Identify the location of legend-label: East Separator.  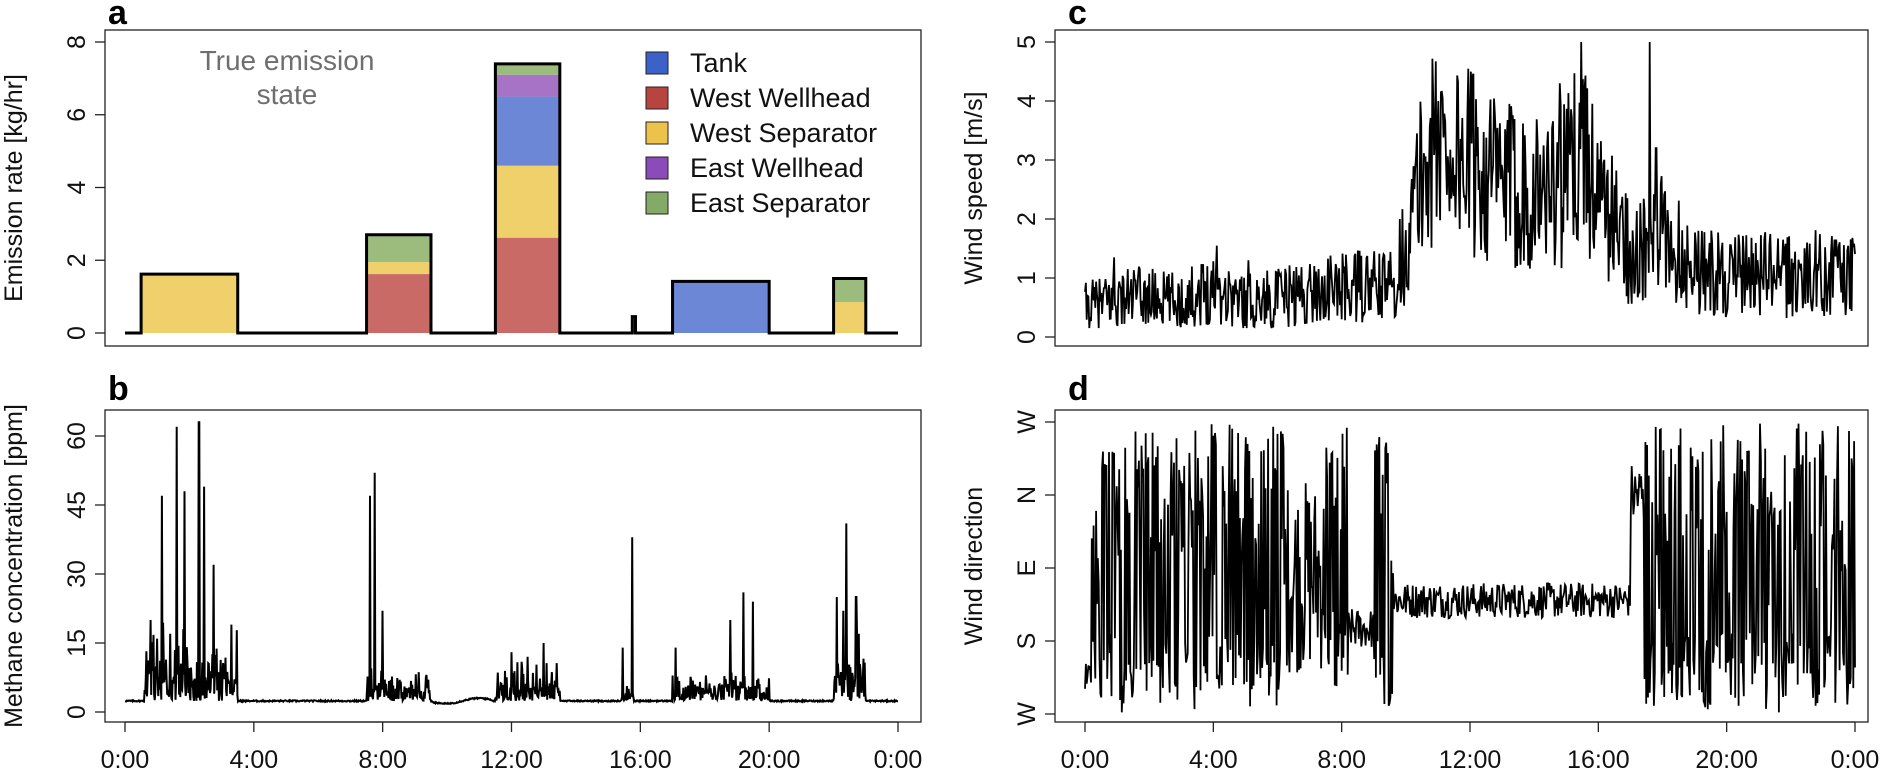
(780, 203).